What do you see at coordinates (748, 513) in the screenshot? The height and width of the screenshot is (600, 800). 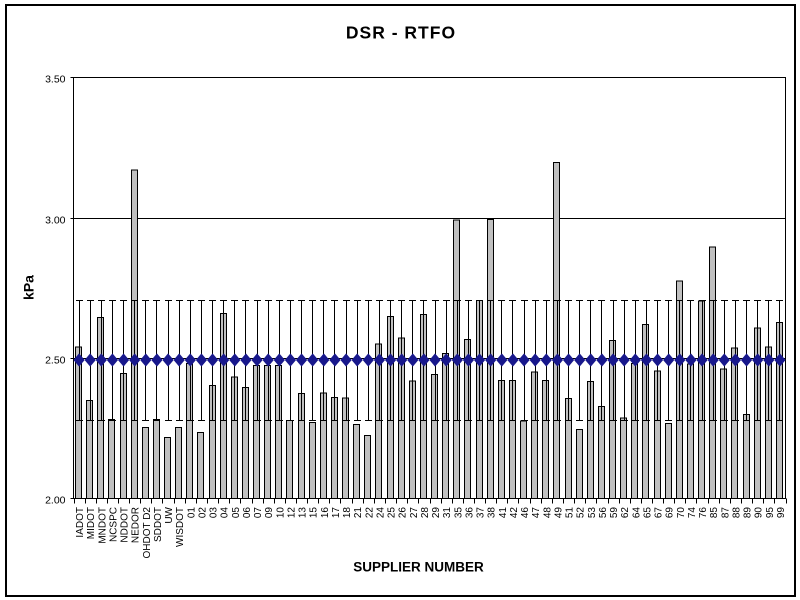 I see `svg-text: 89` at bounding box center [748, 513].